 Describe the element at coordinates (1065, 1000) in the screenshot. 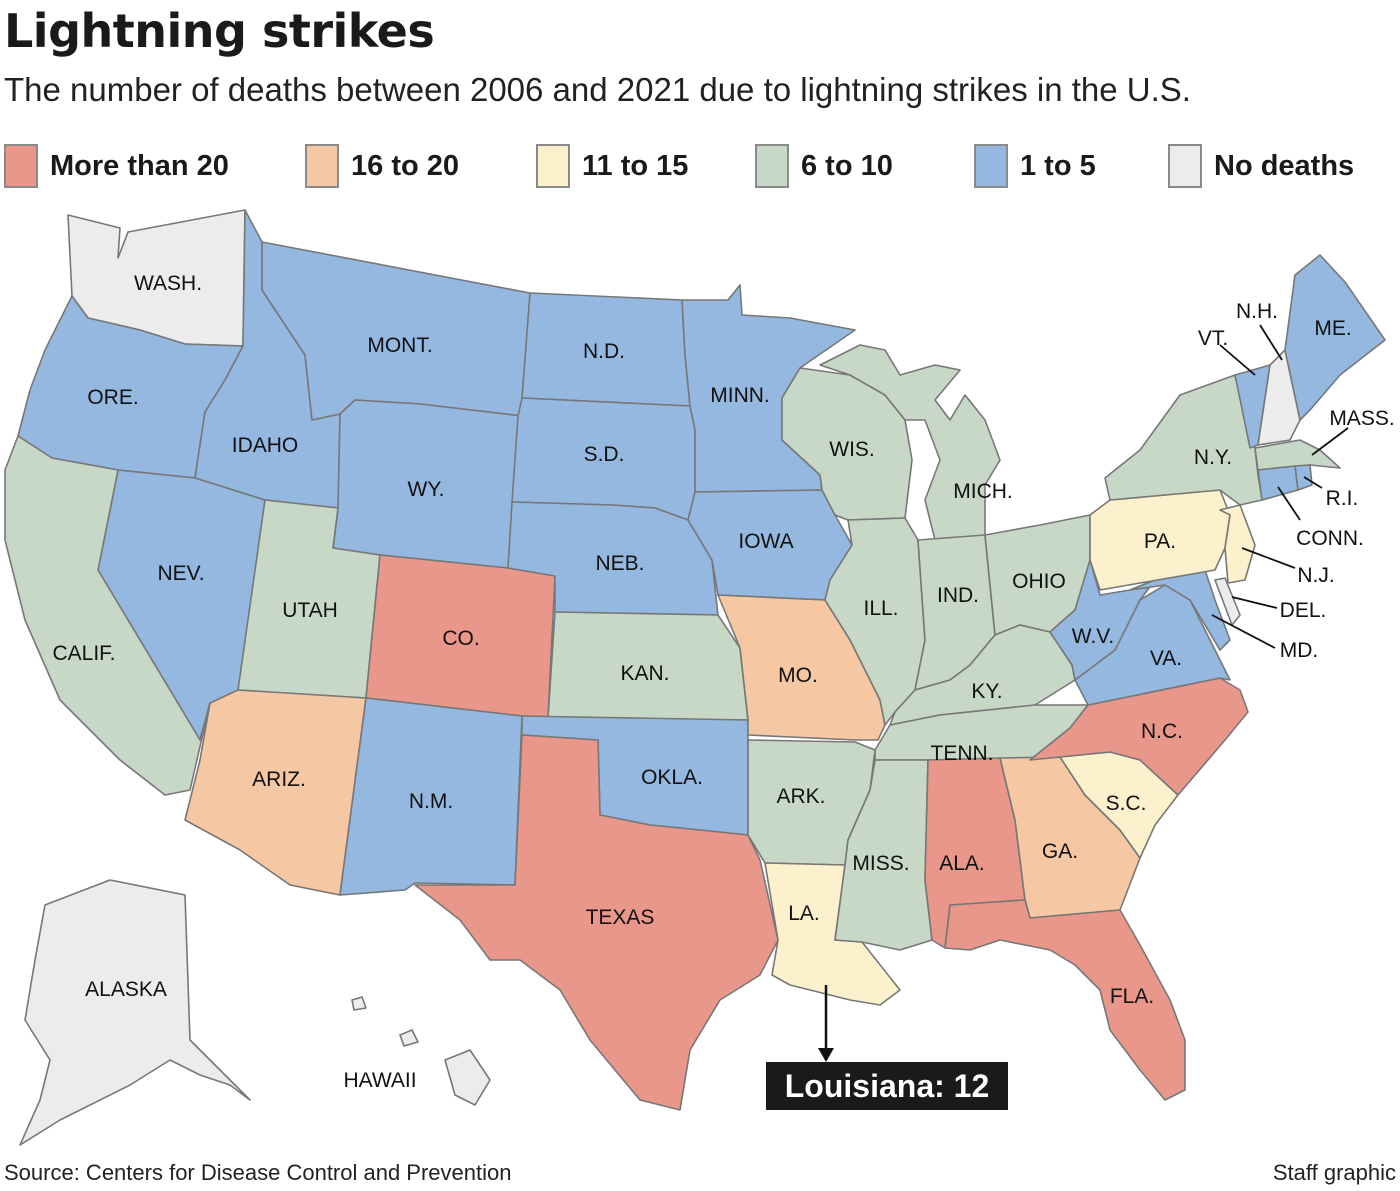

I see `state-fla` at that location.